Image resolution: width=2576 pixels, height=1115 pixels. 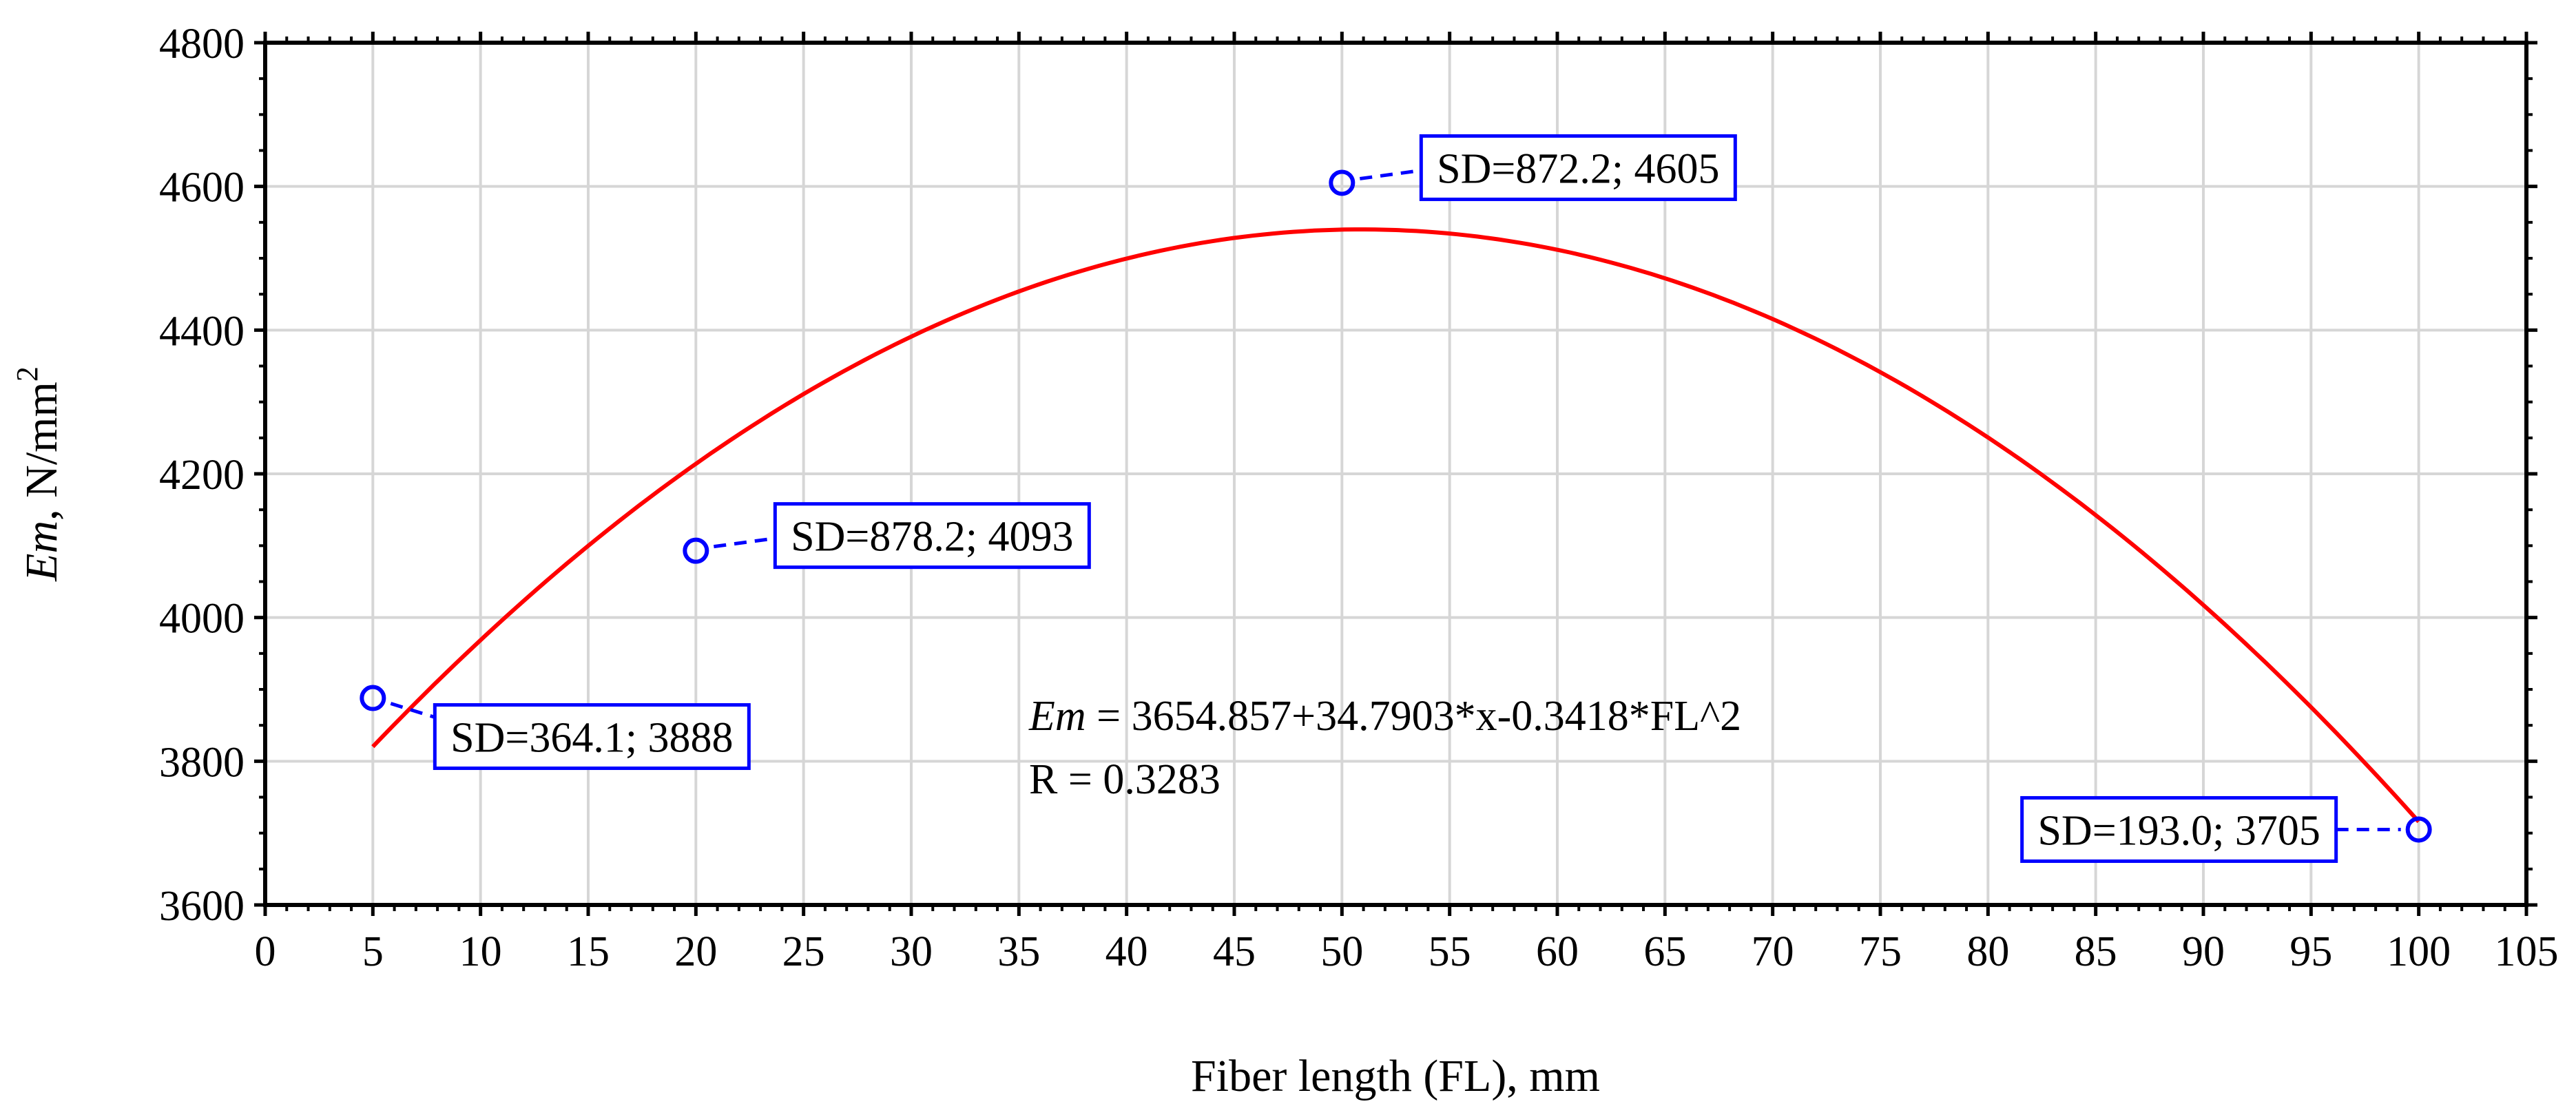 I want to click on y-tick-label: 4800, so click(x=202, y=44).